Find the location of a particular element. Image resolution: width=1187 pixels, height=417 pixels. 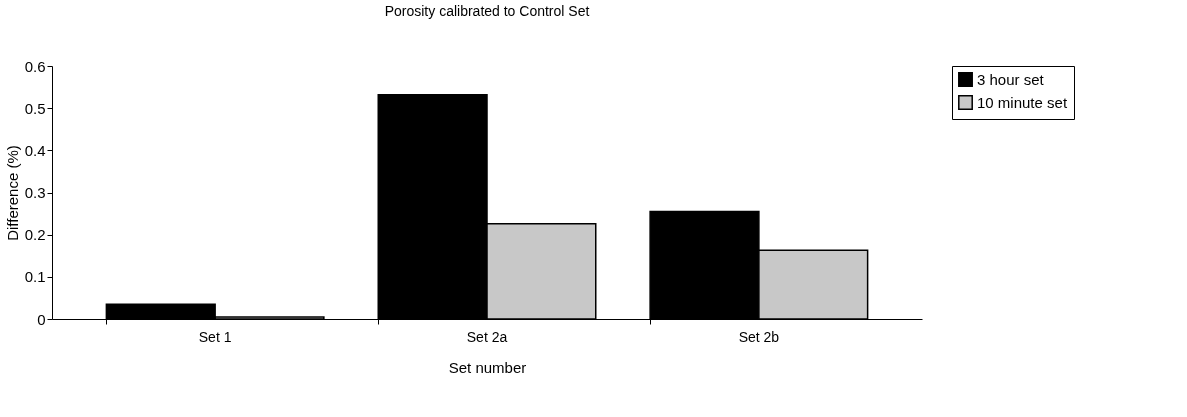

y-axis-title: Difference (%) is located at coordinates (12, 193).